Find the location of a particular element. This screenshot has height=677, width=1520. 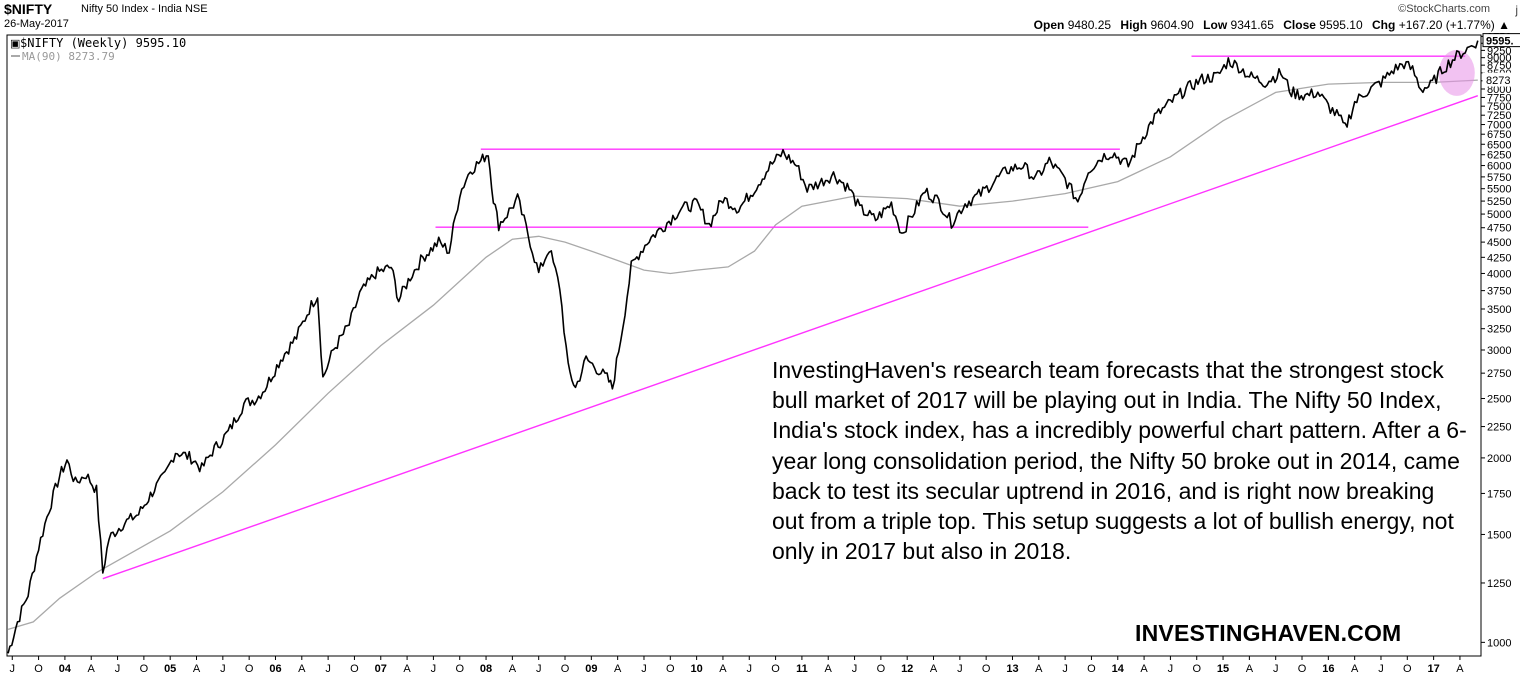

x-tick-label: 07 is located at coordinates (381, 669).